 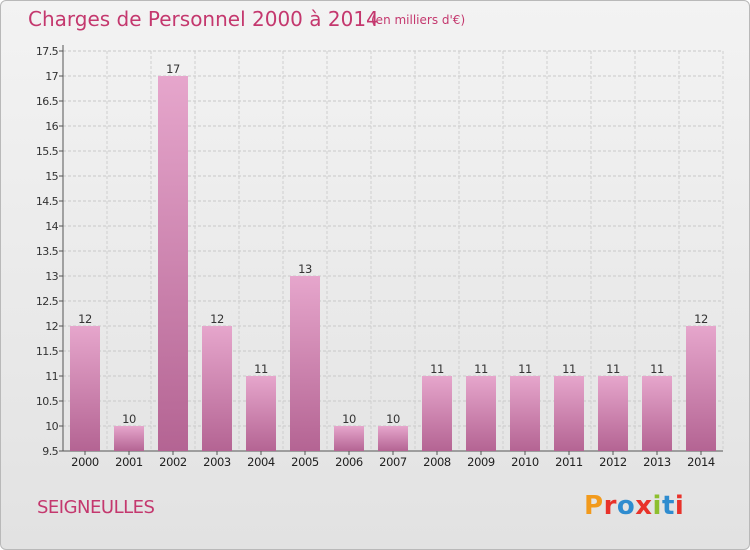 What do you see at coordinates (47, 251) in the screenshot?
I see `y-tick-label: 13.5` at bounding box center [47, 251].